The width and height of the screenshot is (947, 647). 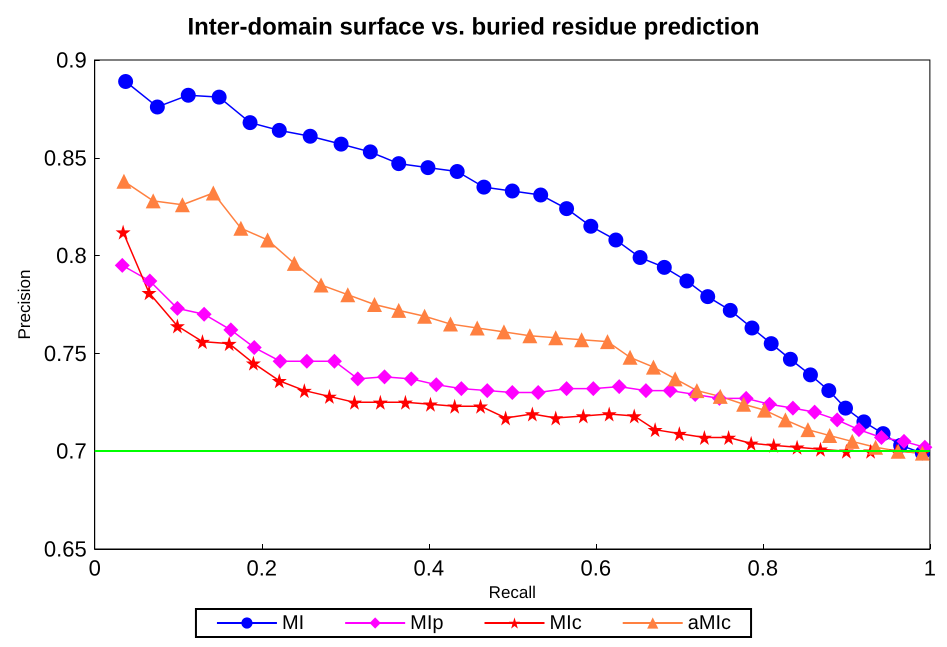 What do you see at coordinates (71, 451) in the screenshot?
I see `y-tick-label: 0.7` at bounding box center [71, 451].